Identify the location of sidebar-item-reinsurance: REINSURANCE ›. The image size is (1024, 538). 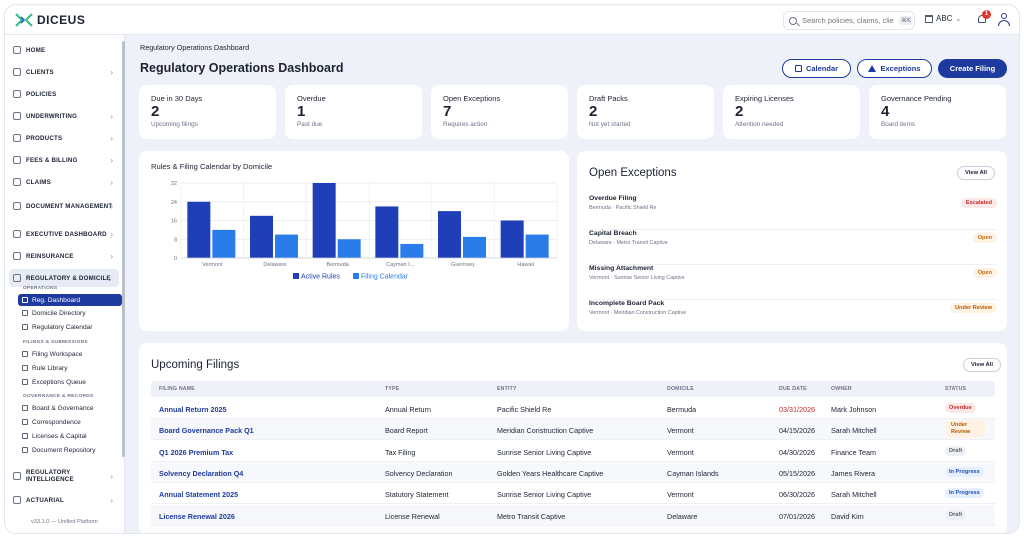
(64, 256).